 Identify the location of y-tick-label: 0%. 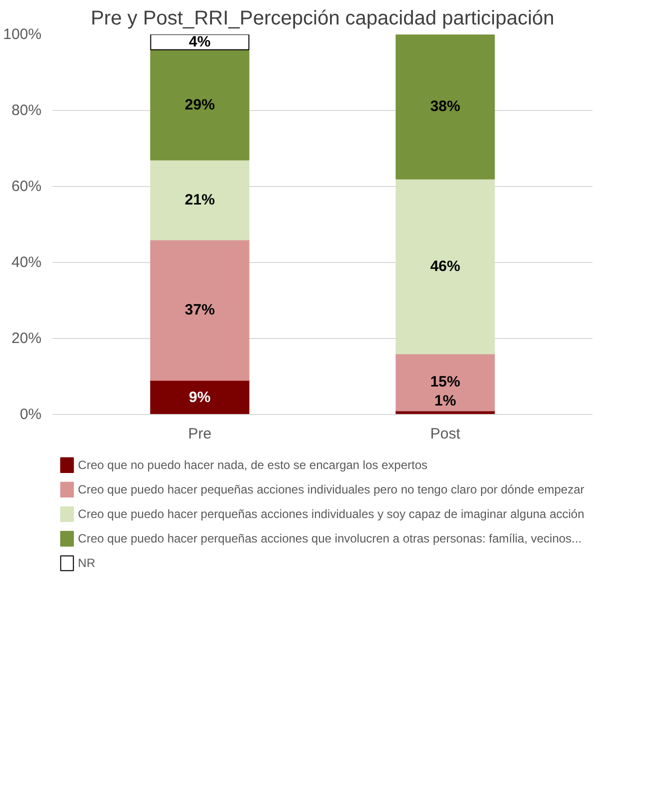
(31, 414).